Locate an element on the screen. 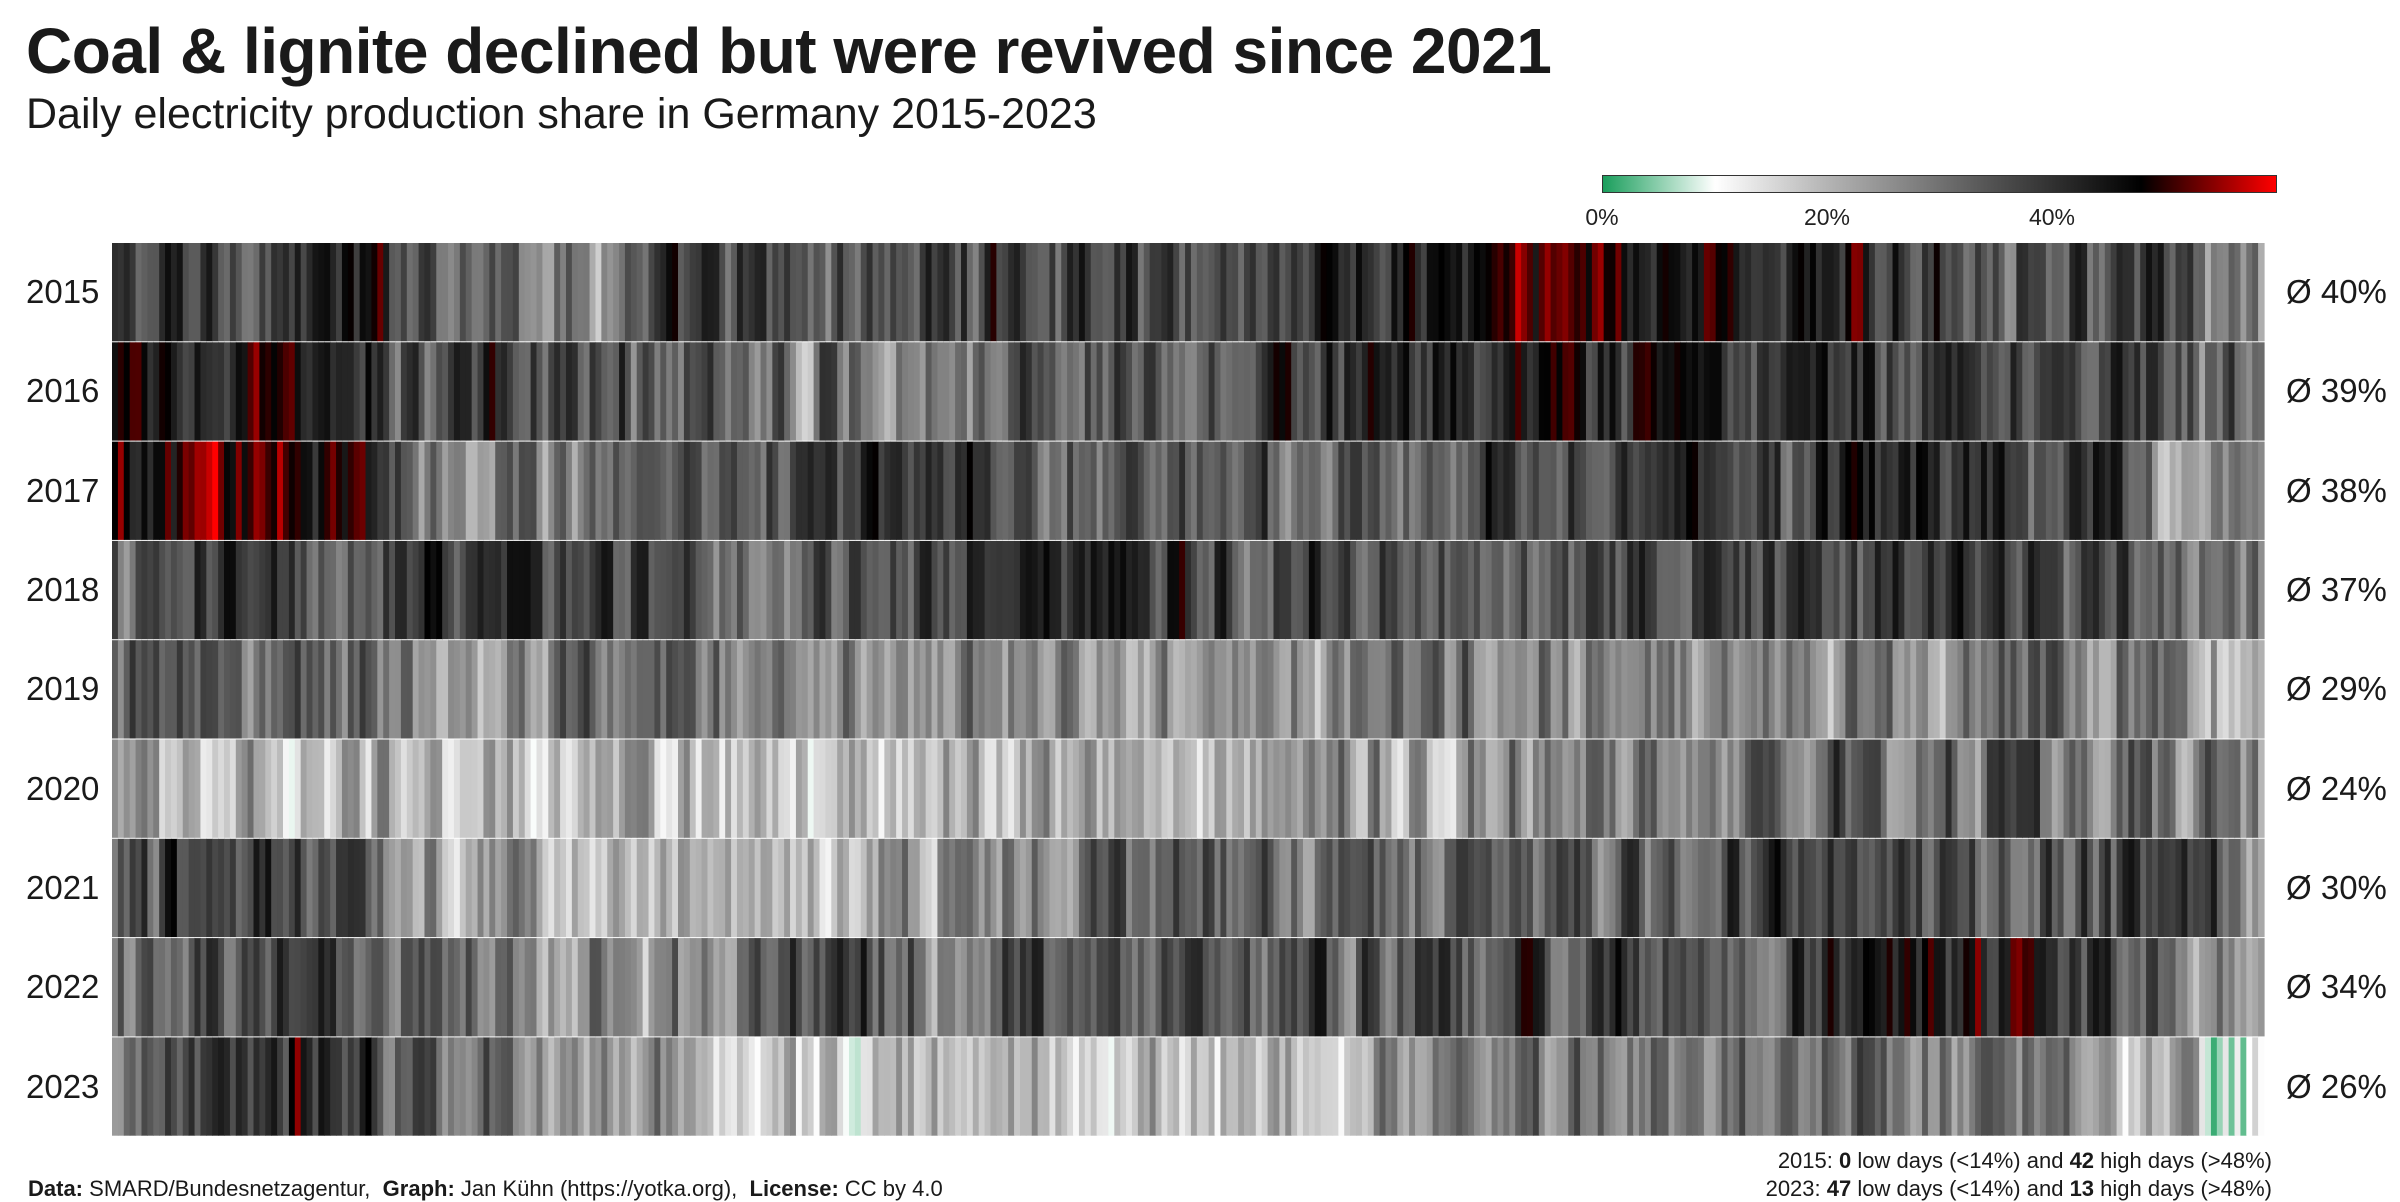  stats-low-text: low days (<14%) and is located at coordinates (1960, 1188).